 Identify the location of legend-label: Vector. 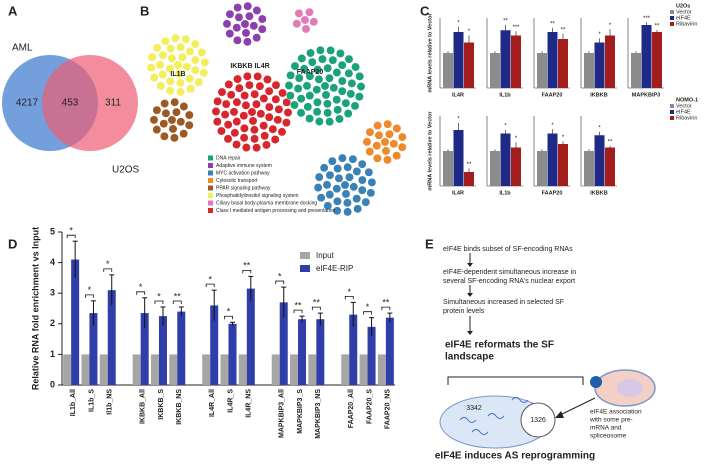
(684, 106).